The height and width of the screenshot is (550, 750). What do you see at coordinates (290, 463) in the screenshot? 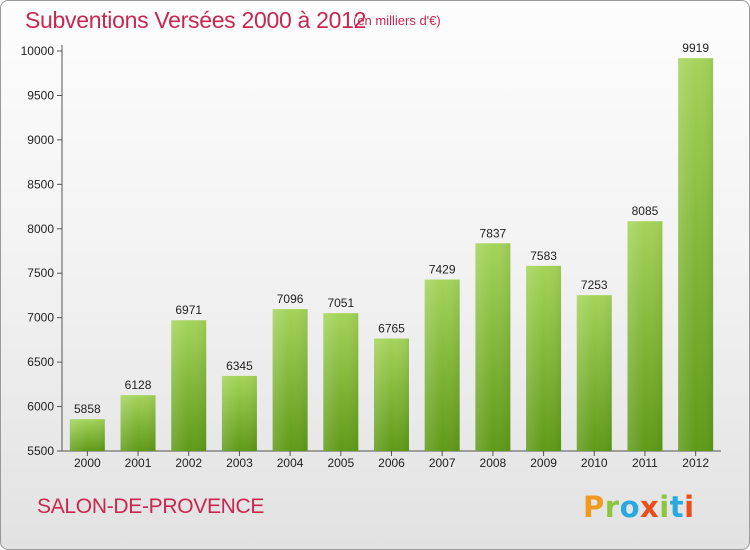
I see `x-tick-label: 2004` at bounding box center [290, 463].